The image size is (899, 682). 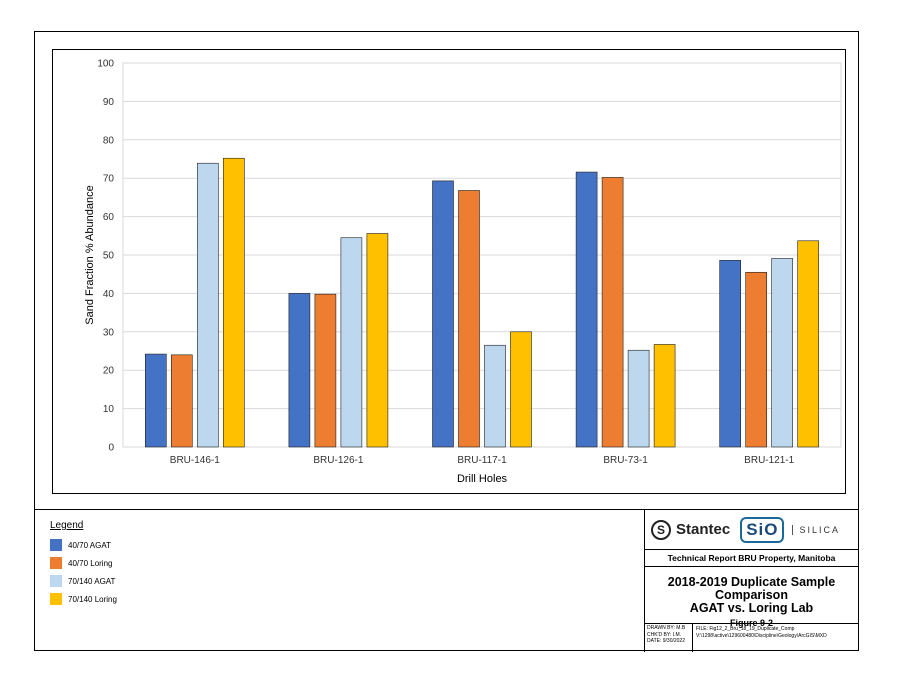 I want to click on y-tick-label: 50, so click(x=109, y=256).